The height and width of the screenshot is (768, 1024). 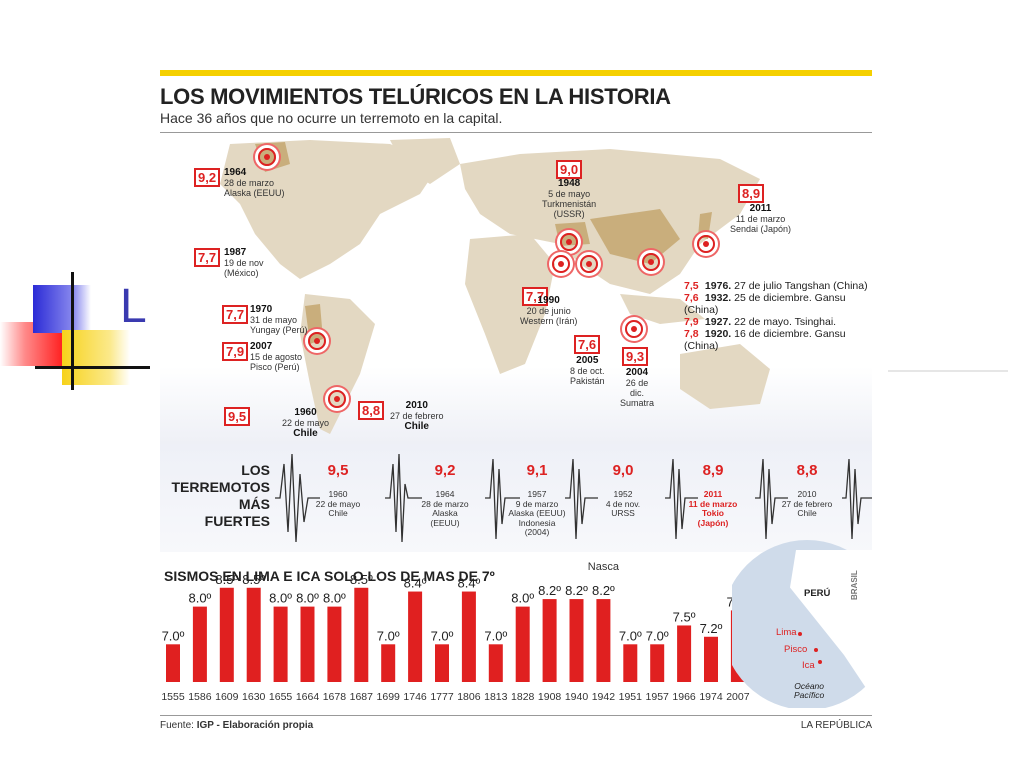 What do you see at coordinates (816, 650) in the screenshot?
I see `pisco-dot` at bounding box center [816, 650].